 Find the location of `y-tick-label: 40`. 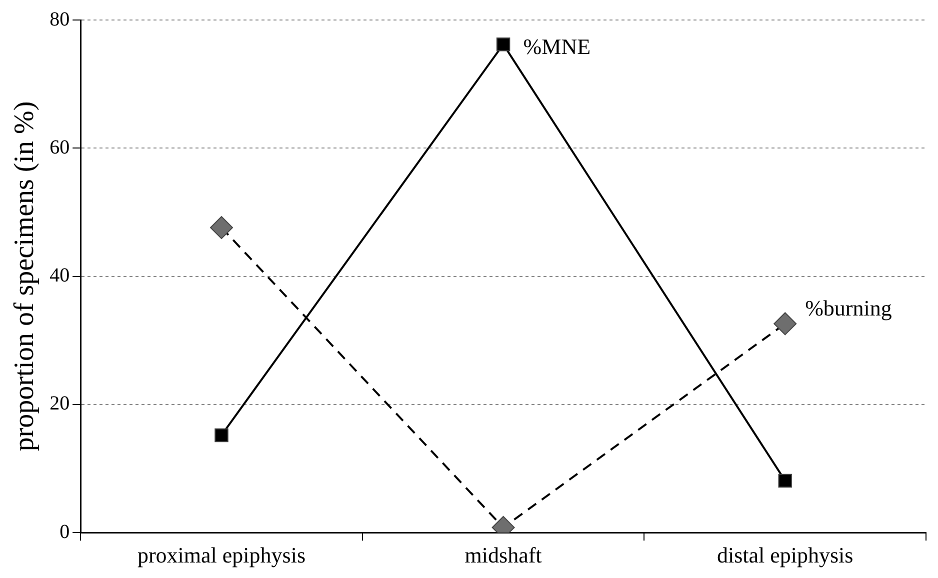

y-tick-label: 40 is located at coordinates (60, 275).